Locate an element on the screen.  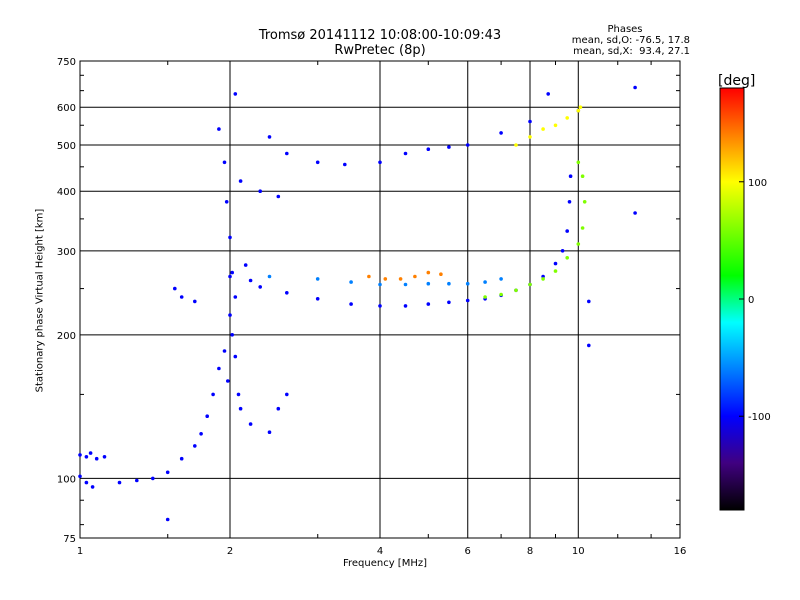
y-tick-label: 500 is located at coordinates (66, 146).